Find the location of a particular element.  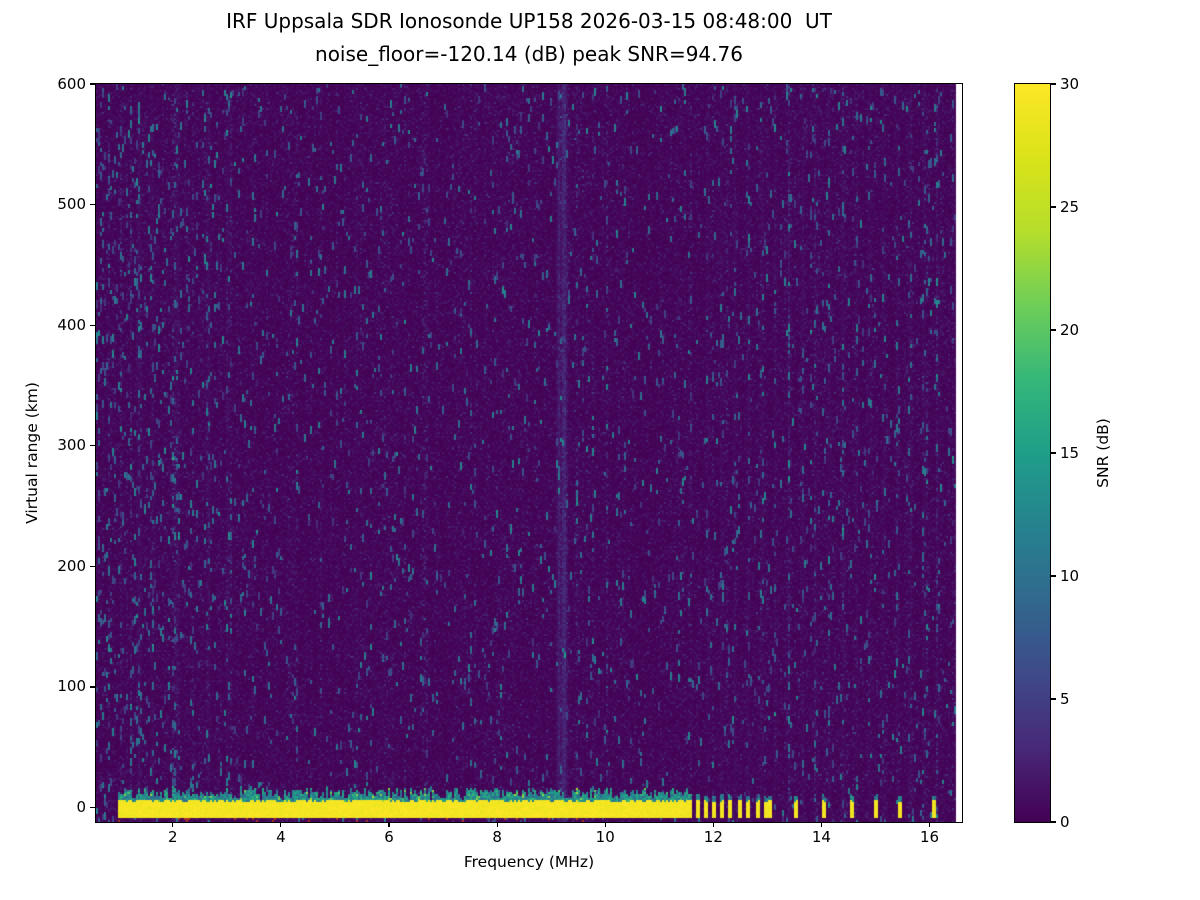

chart-subtitle: noise_floor=-120.14 (dB) peak SNR=94.76 is located at coordinates (529, 54).